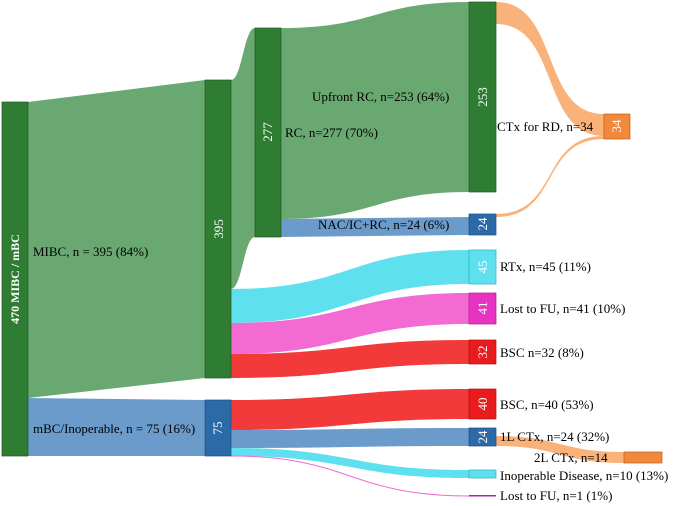  Describe the element at coordinates (380, 96) in the screenshot. I see `upfront-rc-label: Upfront RC, n=253 (64%)` at that location.